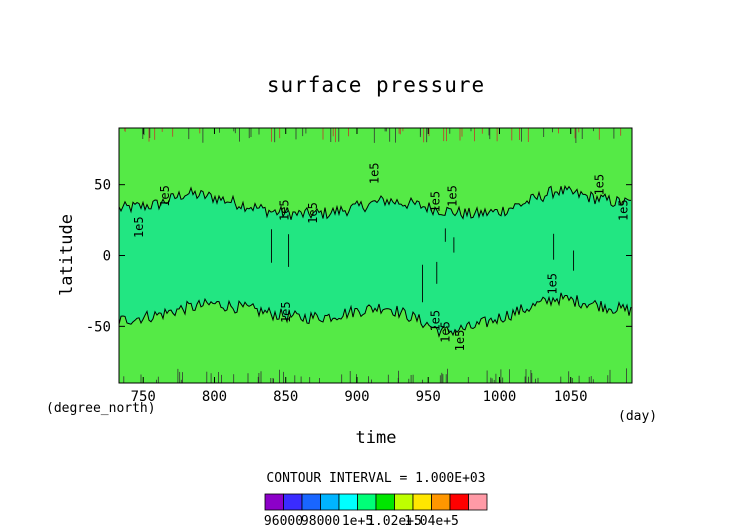  Describe the element at coordinates (67, 255) in the screenshot. I see `y-axis-label: latitude` at that location.